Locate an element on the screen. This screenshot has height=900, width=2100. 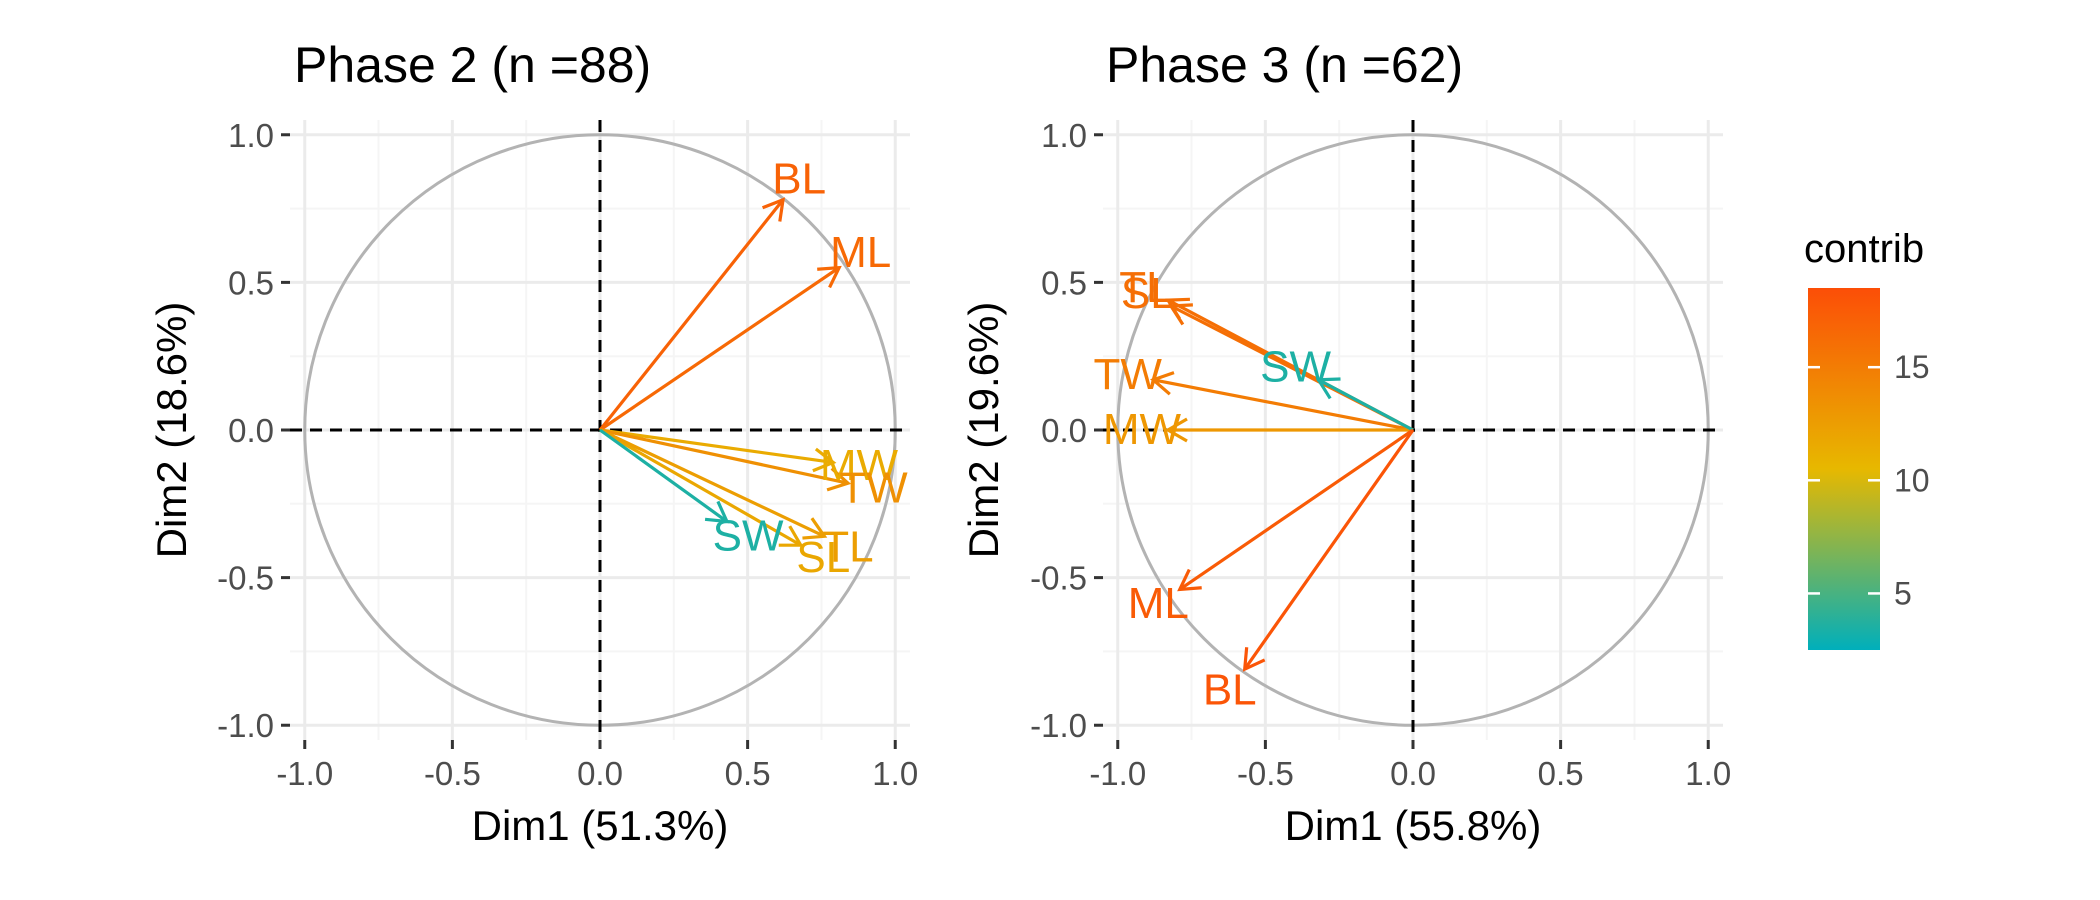
legend-ticks: 5 10 15 is located at coordinates (1869, 480).